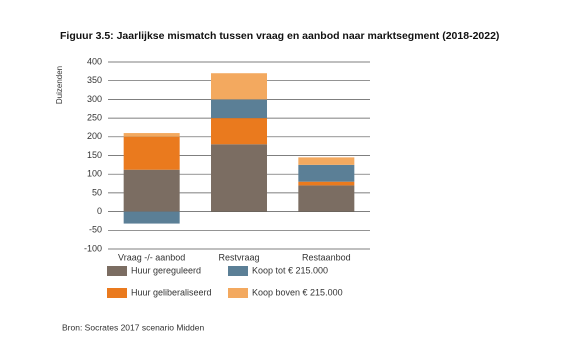 The width and height of the screenshot is (571, 351). What do you see at coordinates (94, 136) in the screenshot?
I see `y-tick-label: 200` at bounding box center [94, 136].